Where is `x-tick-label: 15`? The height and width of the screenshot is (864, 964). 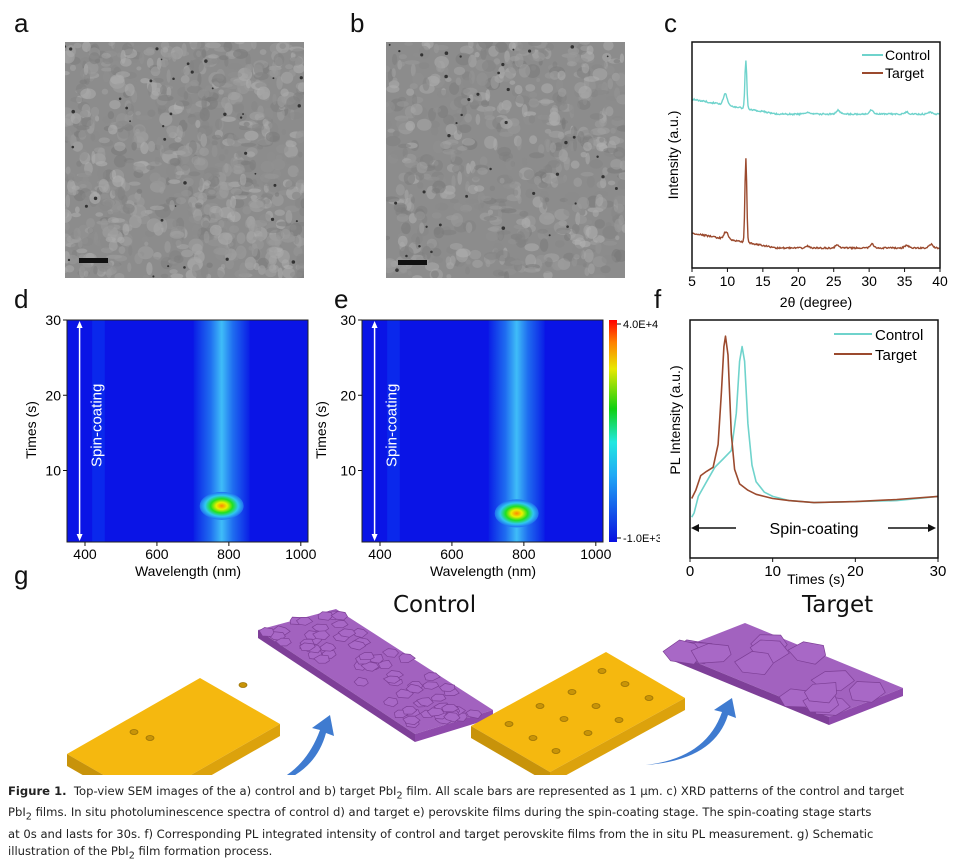
x-tick-label: 15 is located at coordinates (763, 281).